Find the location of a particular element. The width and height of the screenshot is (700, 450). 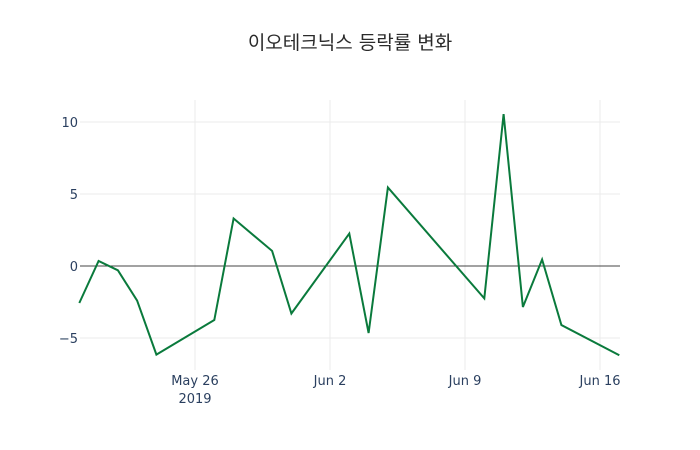

x-tick-year-label: 2019 is located at coordinates (194, 399).